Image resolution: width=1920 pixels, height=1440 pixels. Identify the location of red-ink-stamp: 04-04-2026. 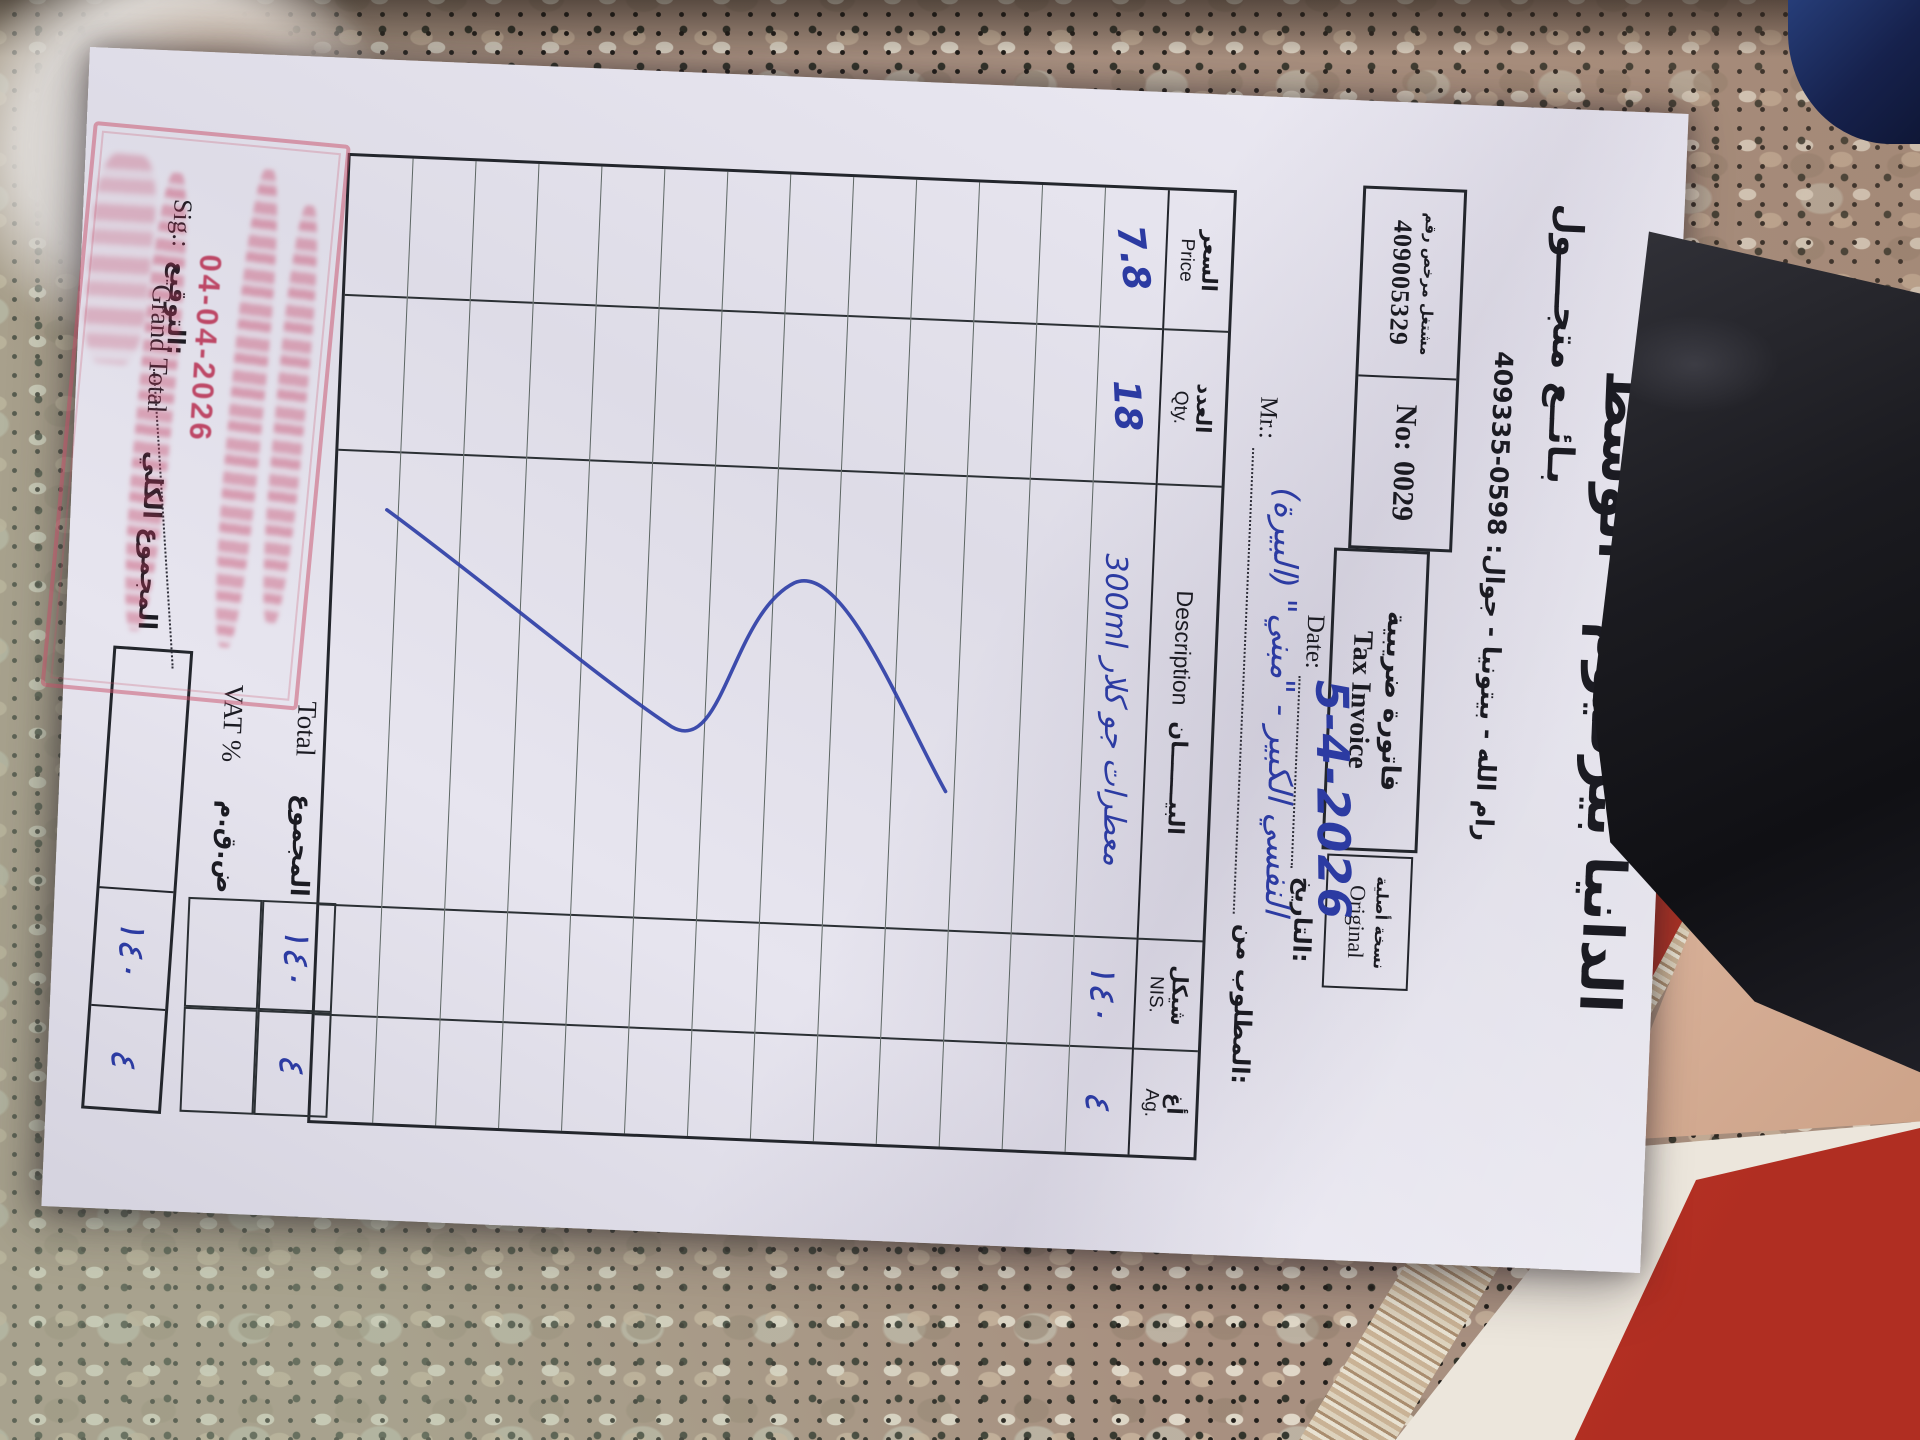
(195, 415).